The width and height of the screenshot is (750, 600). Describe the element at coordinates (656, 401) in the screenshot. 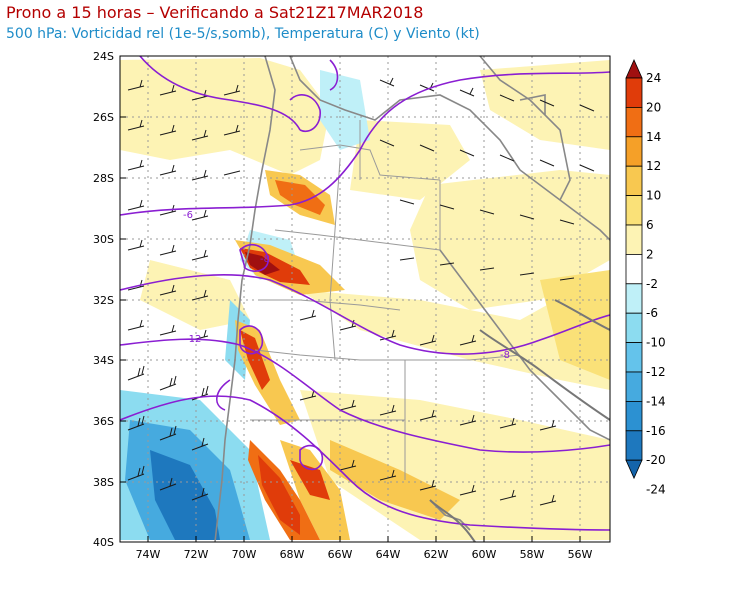

I see `colorbar-label: -14` at that location.